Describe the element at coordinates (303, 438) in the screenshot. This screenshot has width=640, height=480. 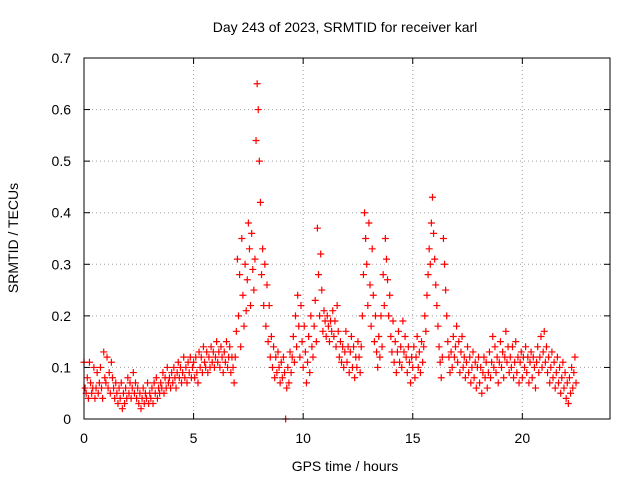
I see `x-tick-label: 10` at that location.